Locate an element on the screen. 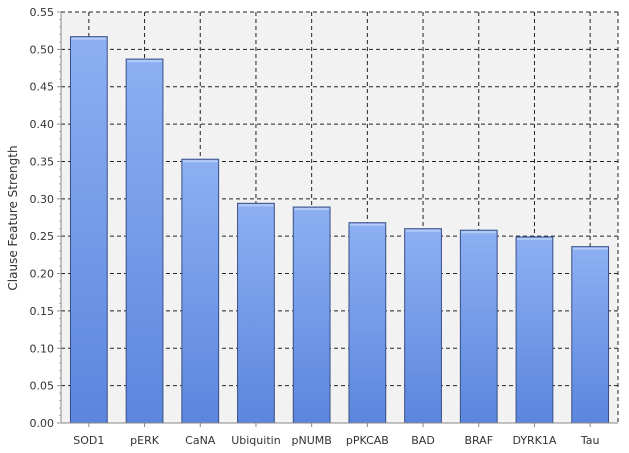 This screenshot has width=629, height=453. bar-bad is located at coordinates (423, 326).